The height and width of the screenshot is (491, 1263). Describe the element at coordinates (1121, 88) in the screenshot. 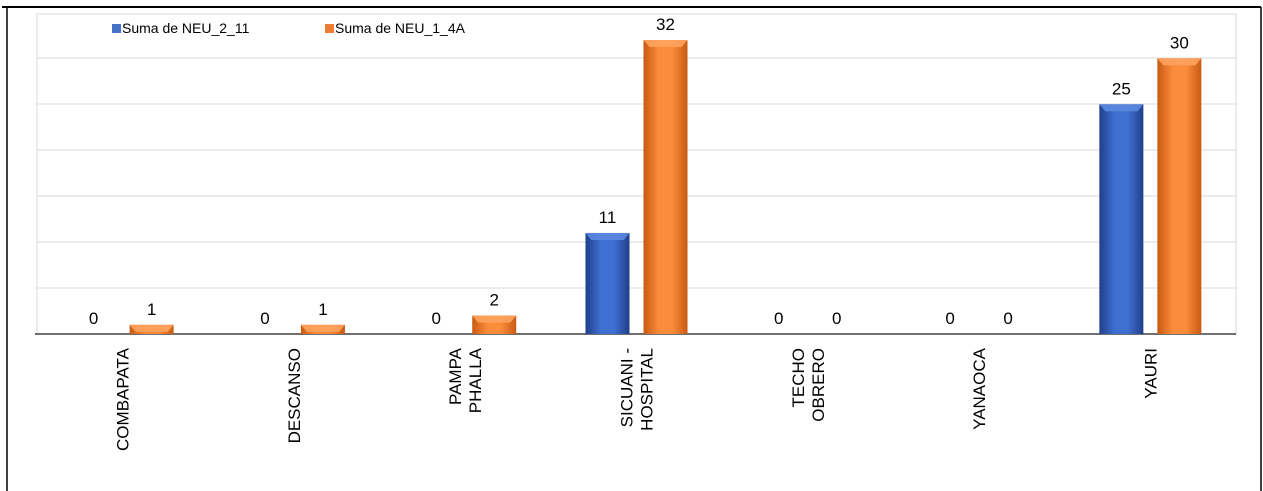

I see `data-label: 25` at that location.